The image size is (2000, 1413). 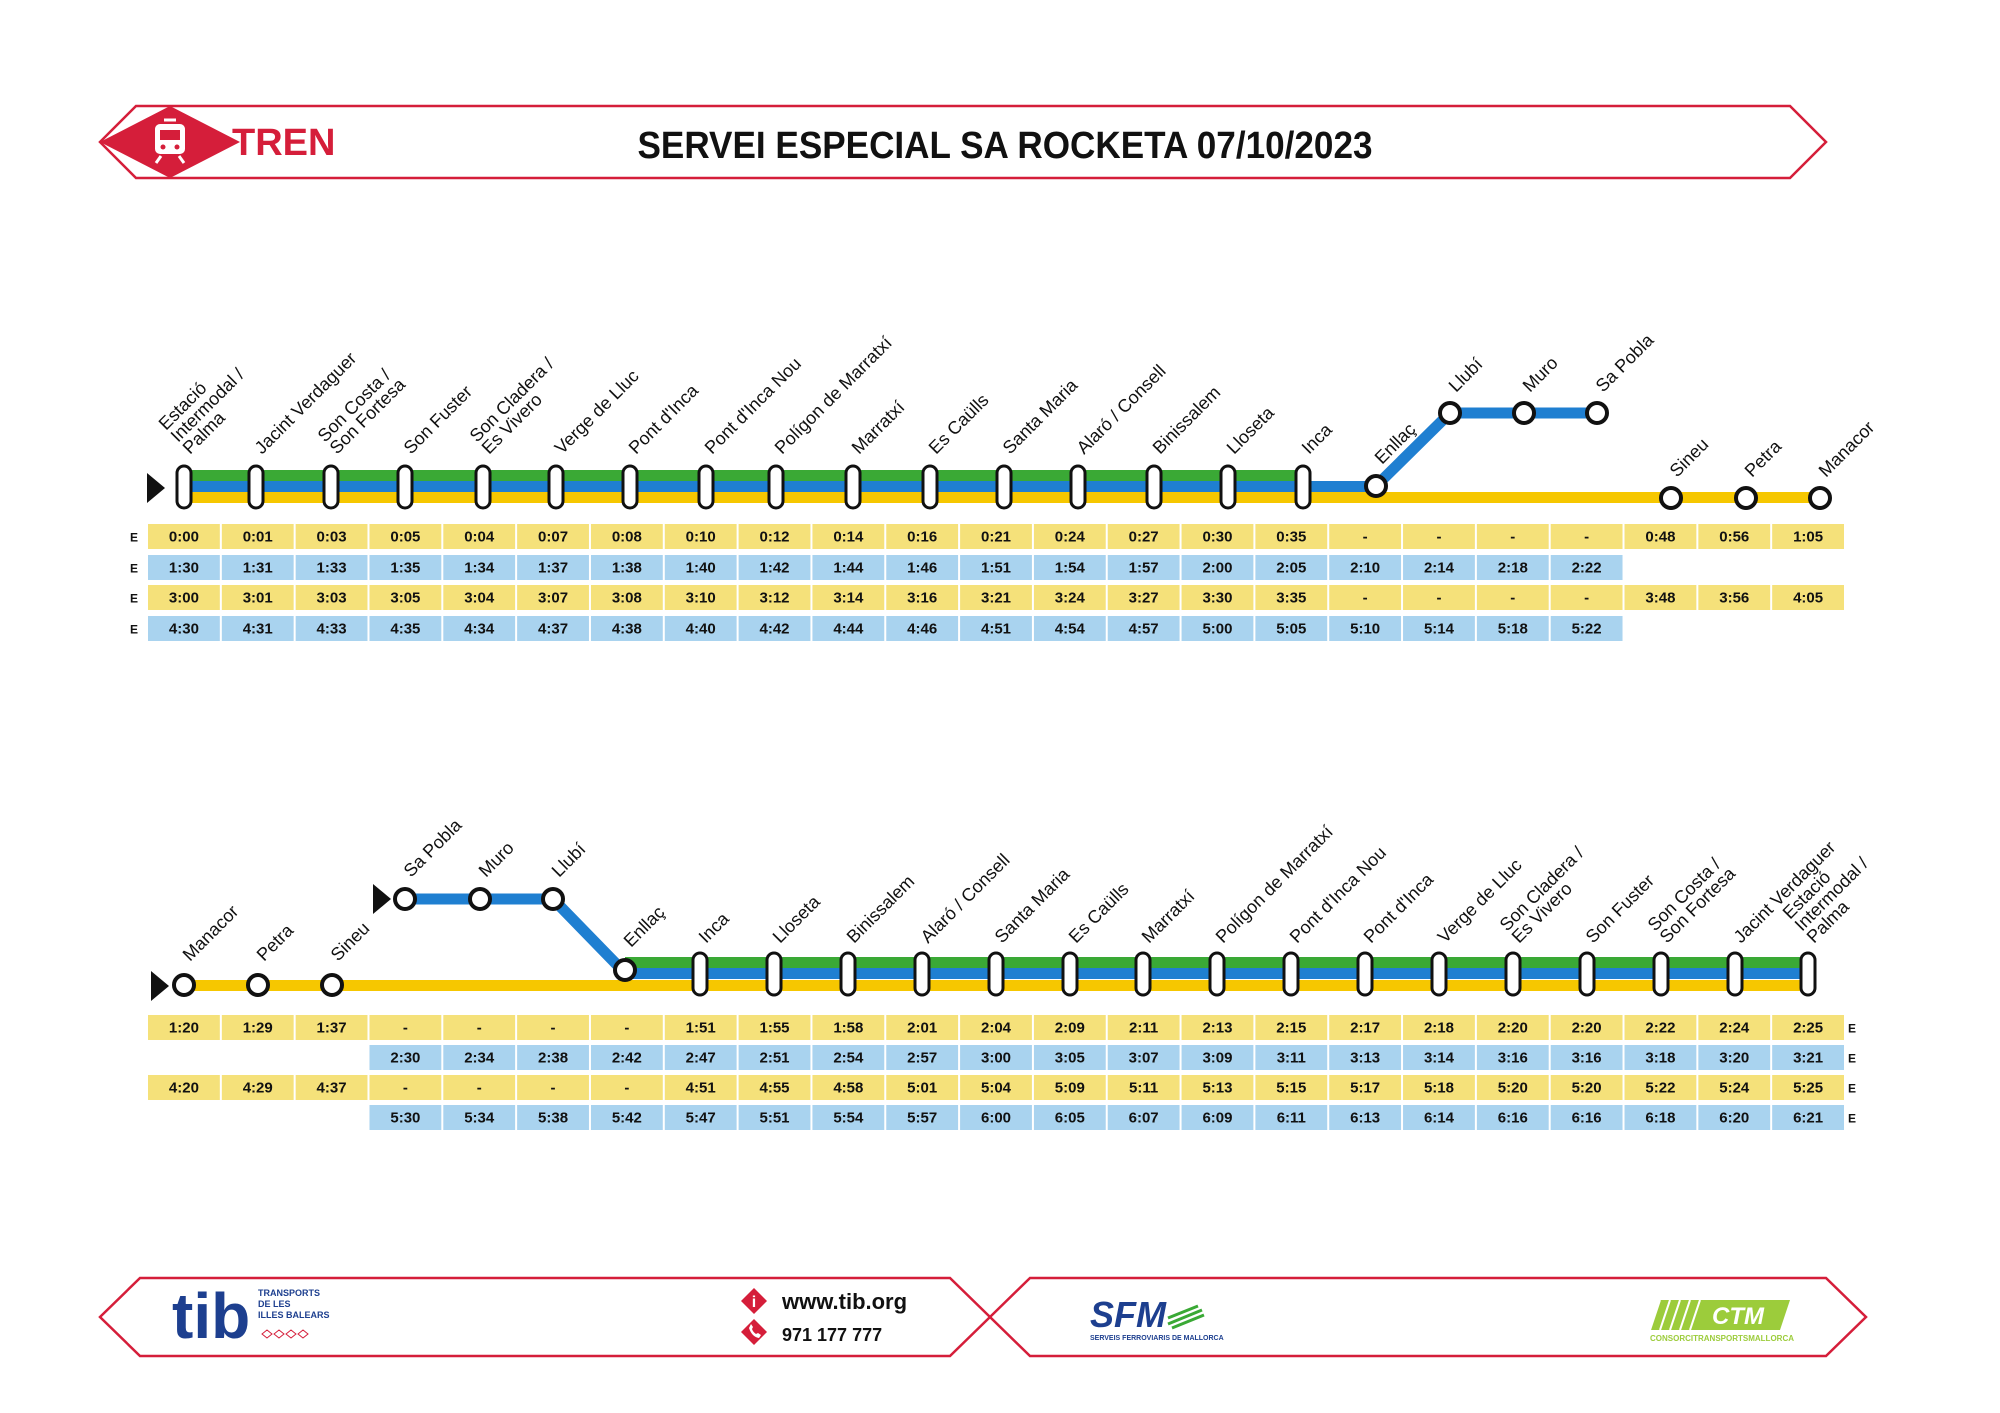 What do you see at coordinates (405, 568) in the screenshot?
I see `d1-row-2-cell-4-text: 1:35` at bounding box center [405, 568].